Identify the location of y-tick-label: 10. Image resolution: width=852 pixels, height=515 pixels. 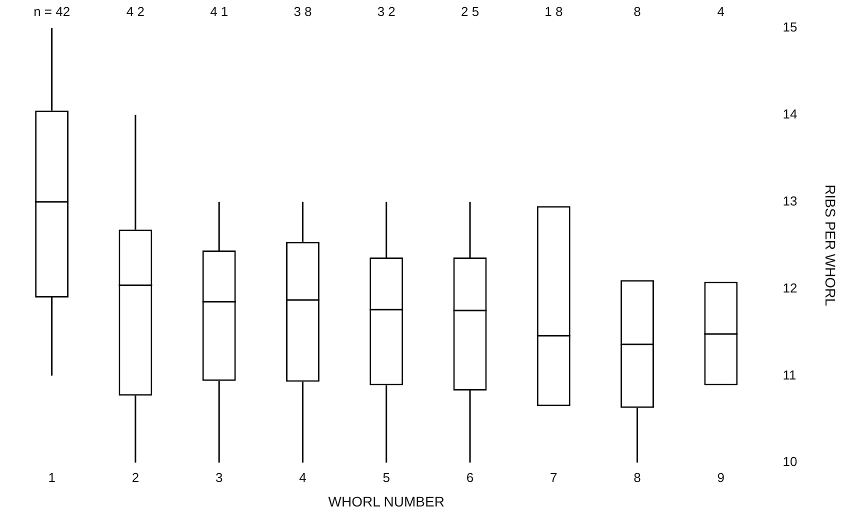
(790, 462).